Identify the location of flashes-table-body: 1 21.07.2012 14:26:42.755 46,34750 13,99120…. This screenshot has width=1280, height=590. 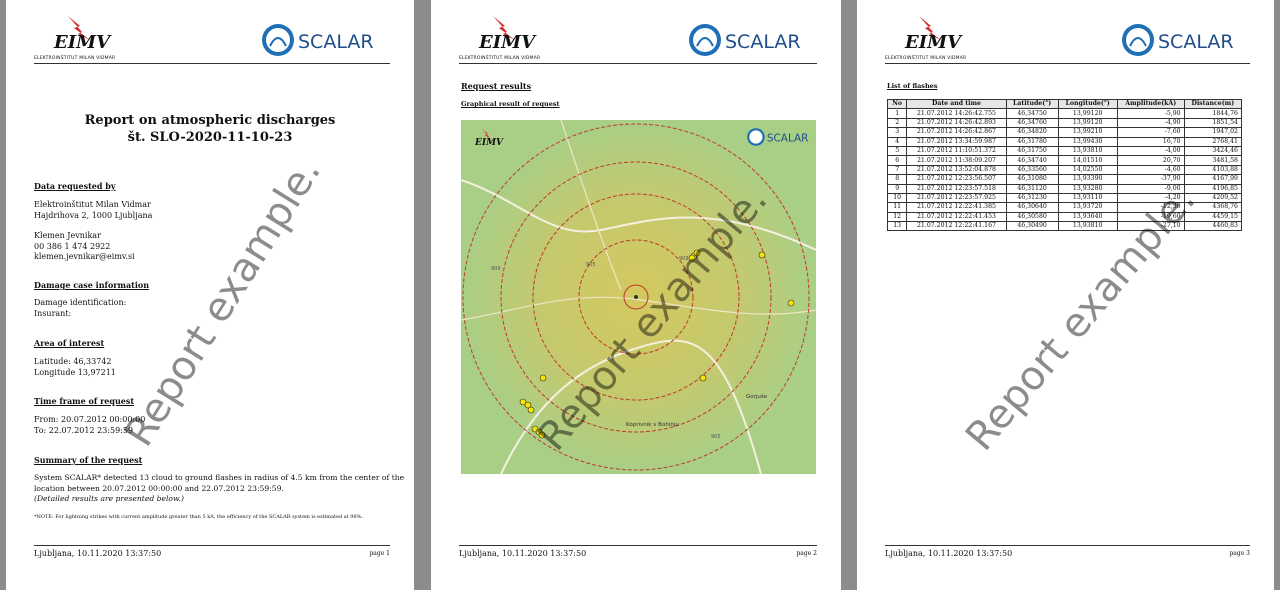
(1064, 170).